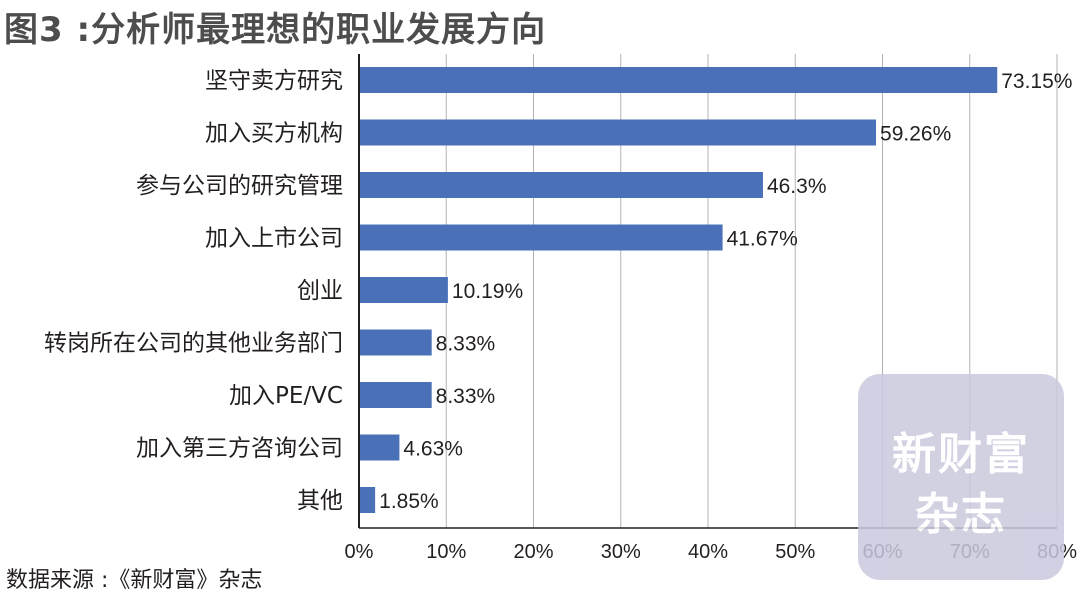 This screenshot has width=1080, height=597. Describe the element at coordinates (446, 552) in the screenshot. I see `x-tick-label: 10%` at that location.